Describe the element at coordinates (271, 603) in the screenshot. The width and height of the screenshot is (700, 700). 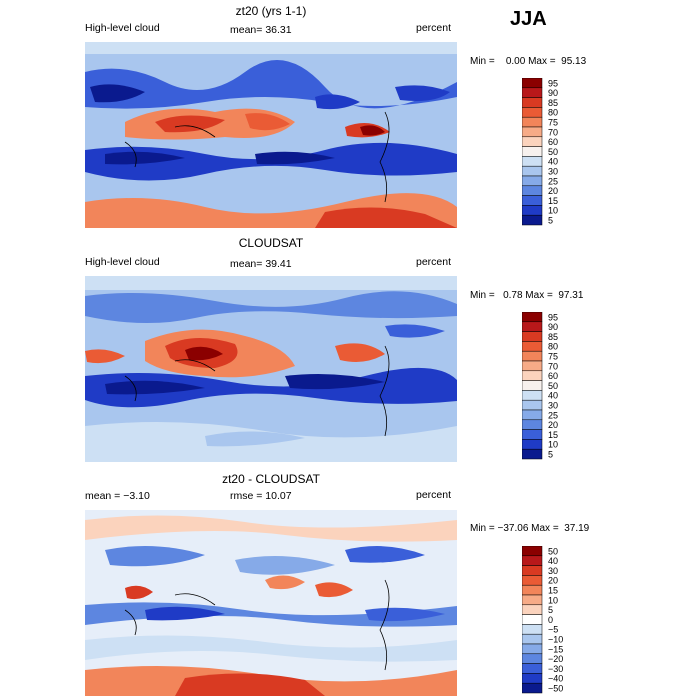
I see `panel3-map` at that location.